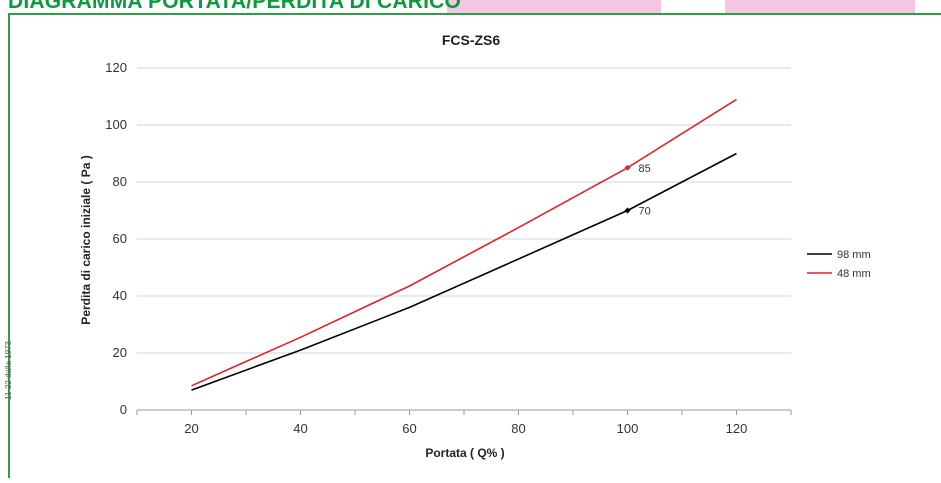 The height and width of the screenshot is (483, 941). Describe the element at coordinates (737, 428) in the screenshot. I see `x-tick-label: 120` at that location.